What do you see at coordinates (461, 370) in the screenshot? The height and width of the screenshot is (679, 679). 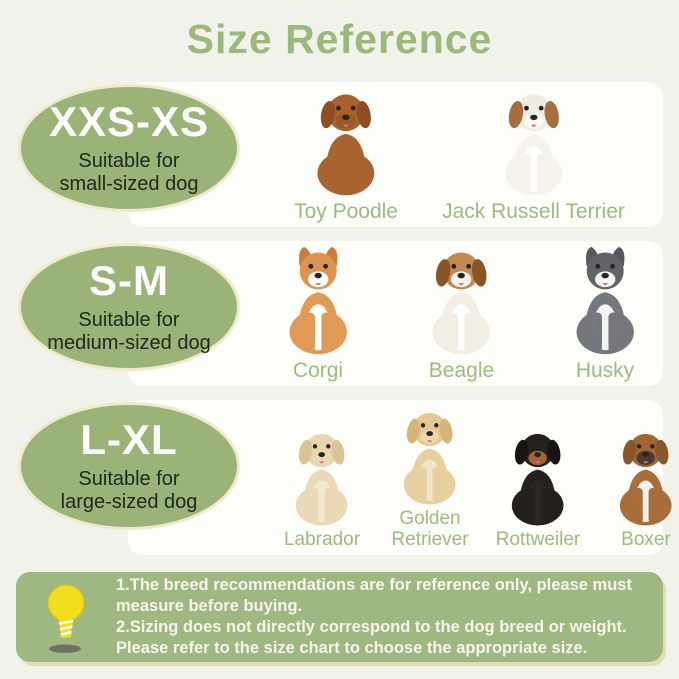 I see `dog-label: Beagle` at bounding box center [461, 370].